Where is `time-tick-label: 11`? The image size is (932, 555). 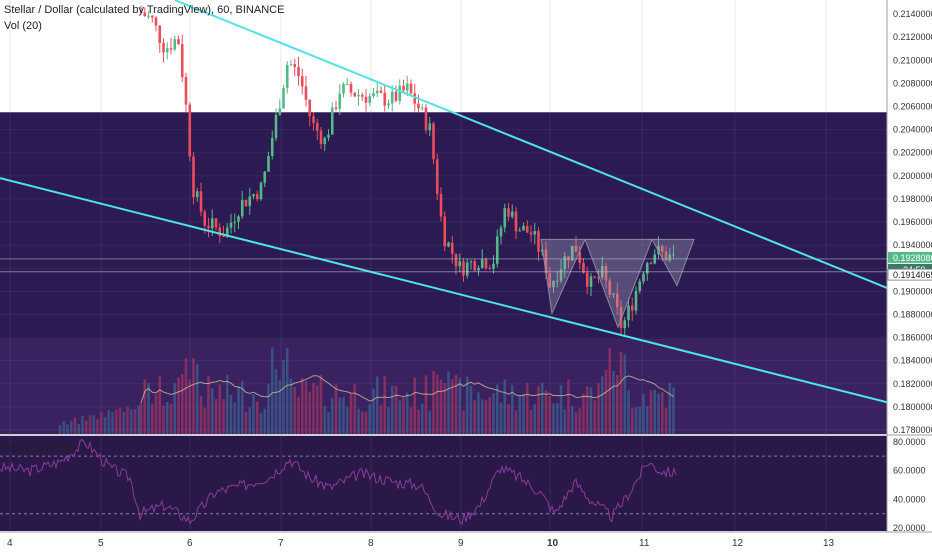 time-tick-label: 11 is located at coordinates (644, 543).